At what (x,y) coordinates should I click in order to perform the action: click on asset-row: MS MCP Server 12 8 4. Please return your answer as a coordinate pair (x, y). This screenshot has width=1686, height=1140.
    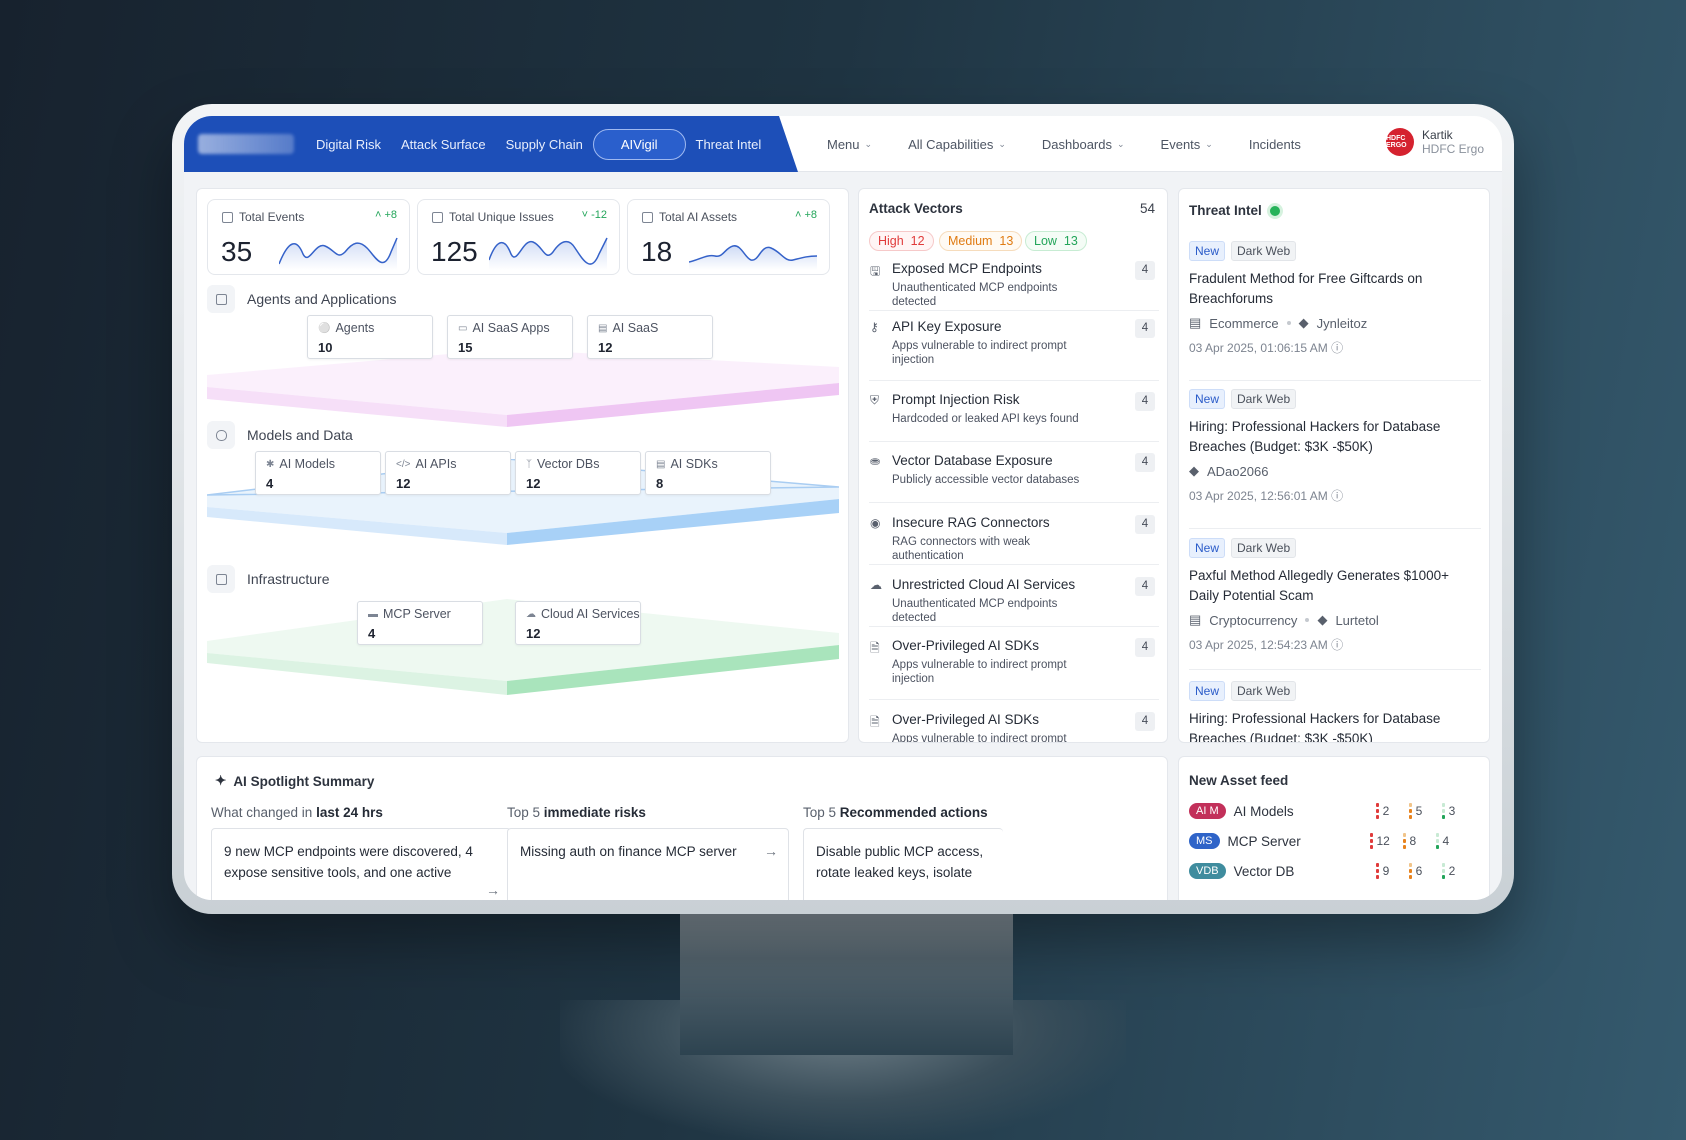
    Looking at the image, I should click on (1333, 841).